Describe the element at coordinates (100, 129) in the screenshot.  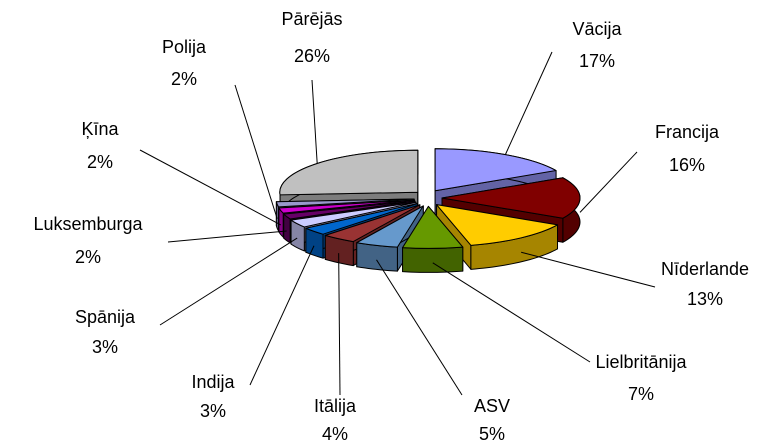
I see `slice-label: Ķīna` at that location.